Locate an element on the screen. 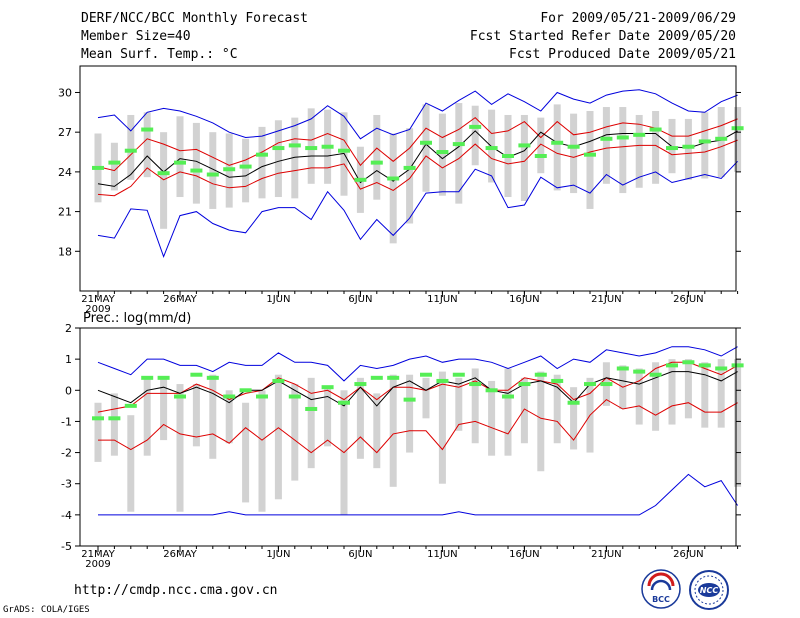 The width and height of the screenshot is (800, 618). ncc-logo-text: NCC is located at coordinates (709, 590).